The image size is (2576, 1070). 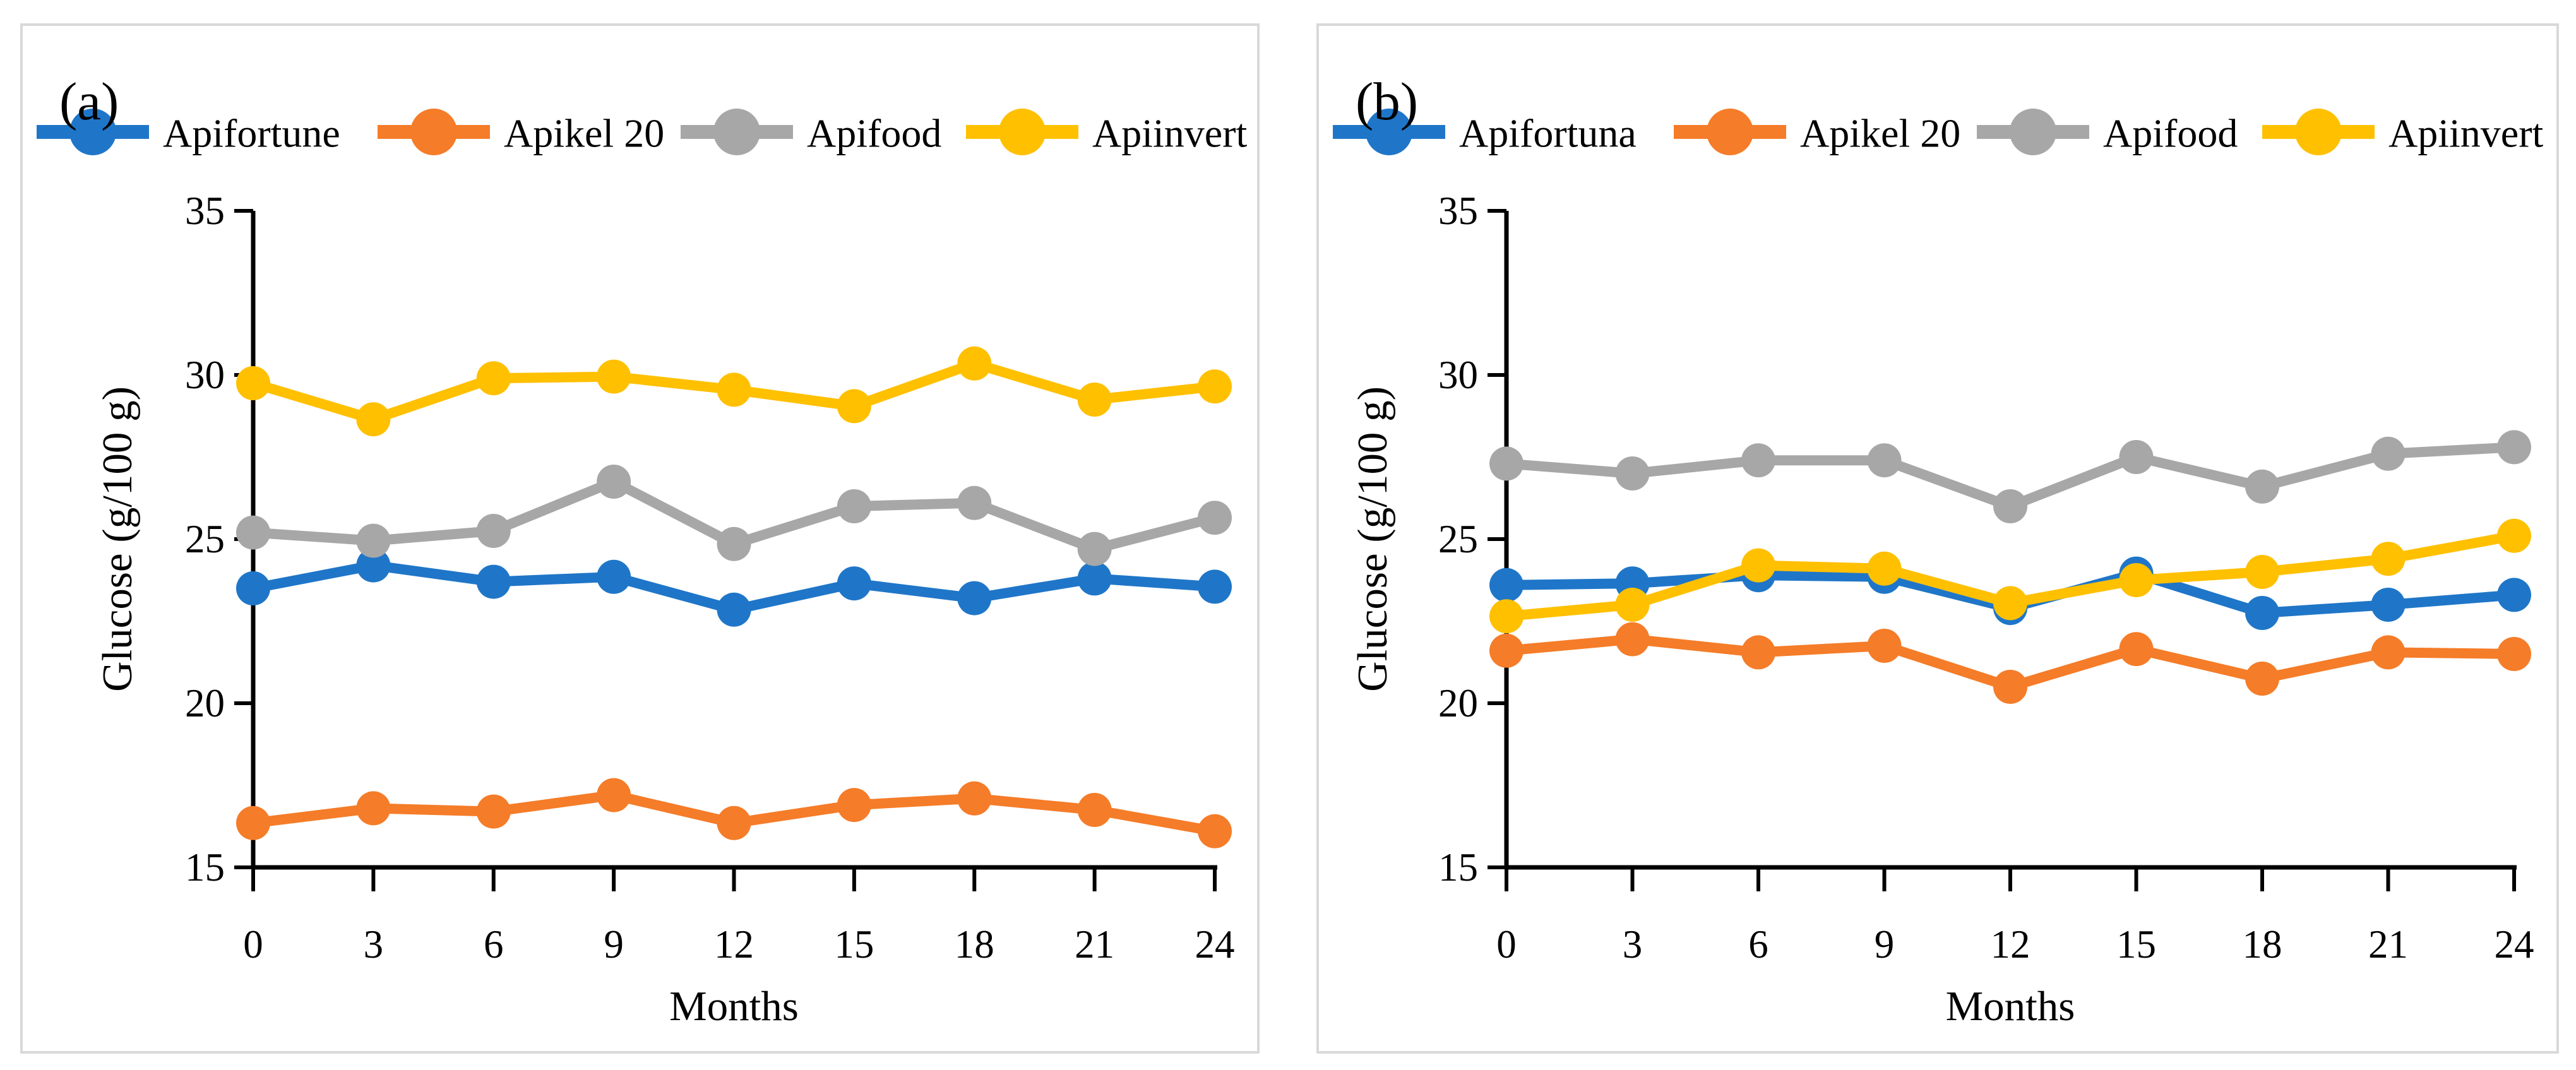 What do you see at coordinates (2388, 944) in the screenshot?
I see `x-tick-label: 21` at bounding box center [2388, 944].